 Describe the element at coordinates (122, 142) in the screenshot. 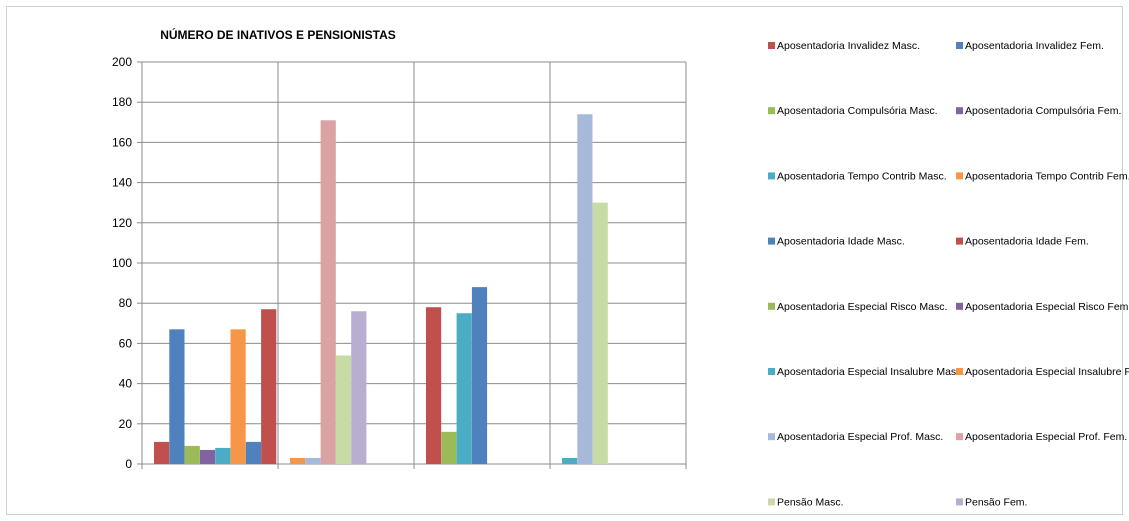

I see `y-tick-label: 160` at that location.